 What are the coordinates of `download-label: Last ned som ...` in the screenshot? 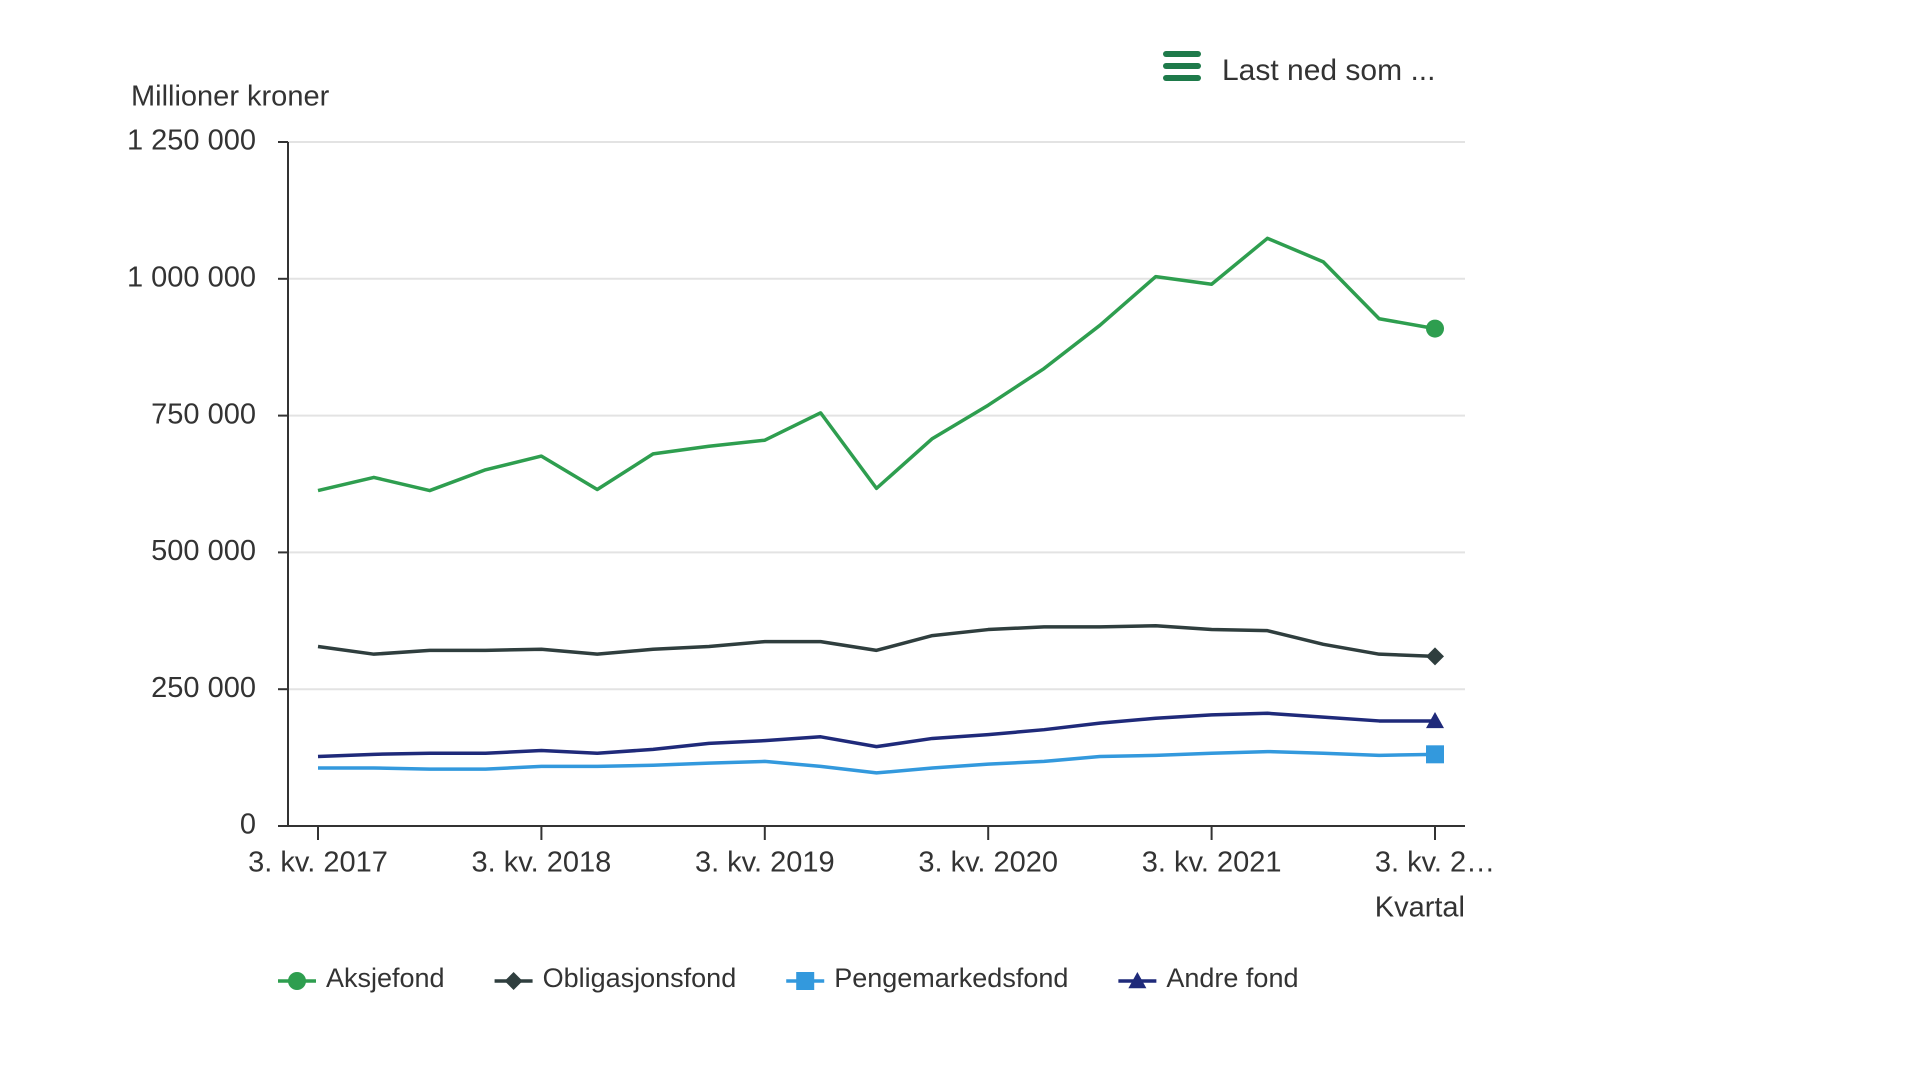 It's located at (1328, 70).